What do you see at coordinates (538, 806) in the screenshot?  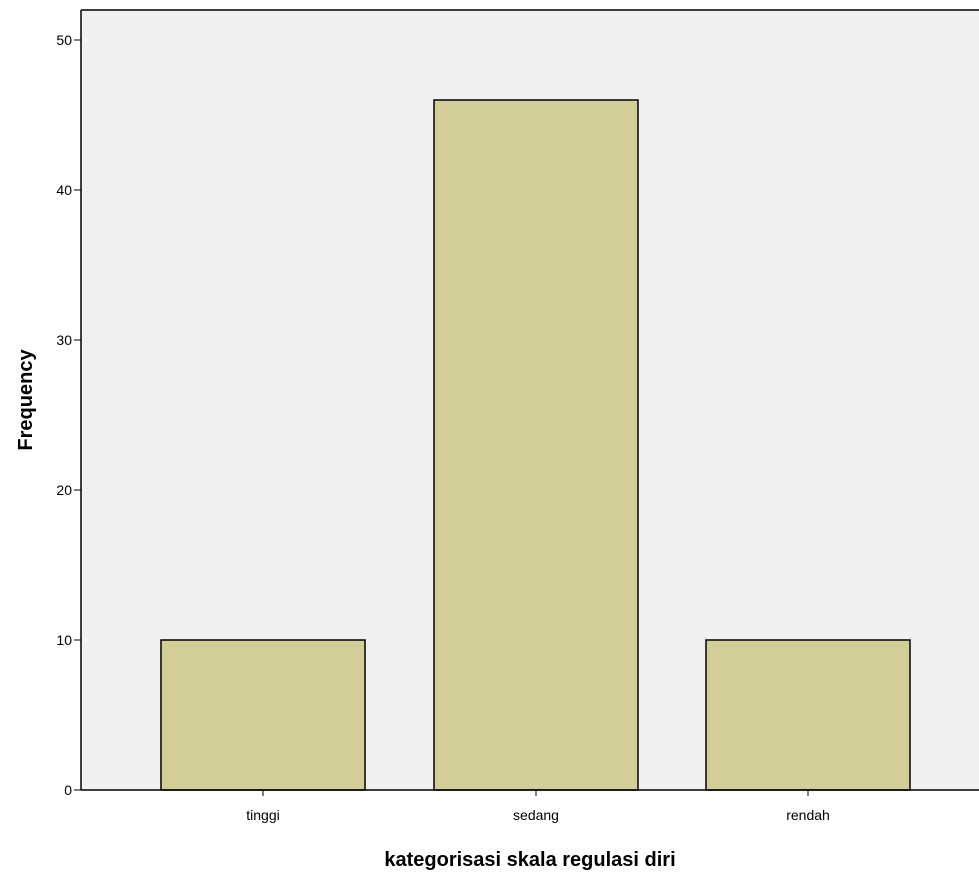 I see `x-ticks-group: tinggi sedang rendah` at bounding box center [538, 806].